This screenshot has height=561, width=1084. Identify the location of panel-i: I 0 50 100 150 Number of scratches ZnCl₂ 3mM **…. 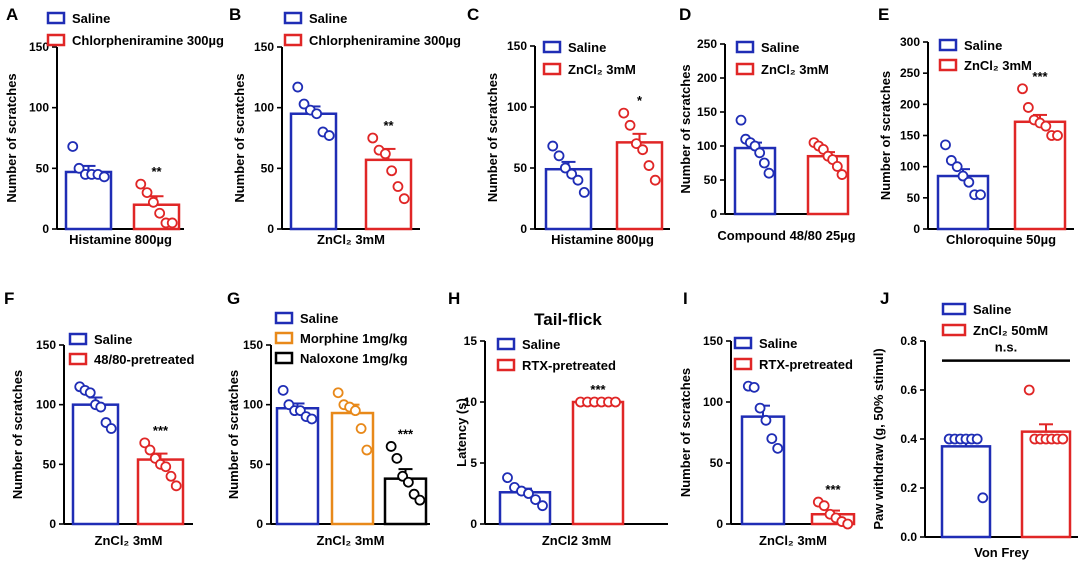
(767, 418).